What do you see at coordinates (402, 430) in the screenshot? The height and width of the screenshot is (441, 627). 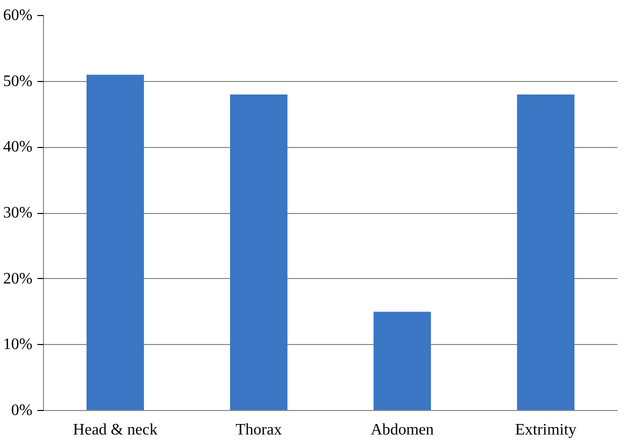 I see `x-tick-label: Abdomen` at bounding box center [402, 430].